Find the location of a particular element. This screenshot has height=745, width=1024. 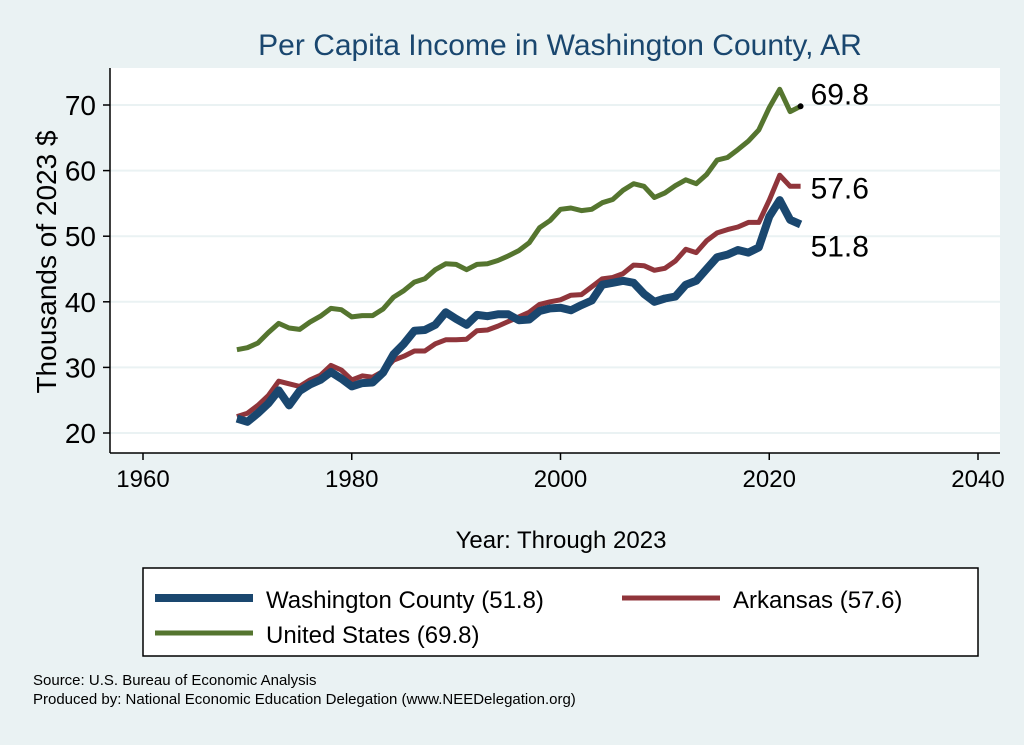

legend-label-0: Washington County (51.8) is located at coordinates (405, 600).